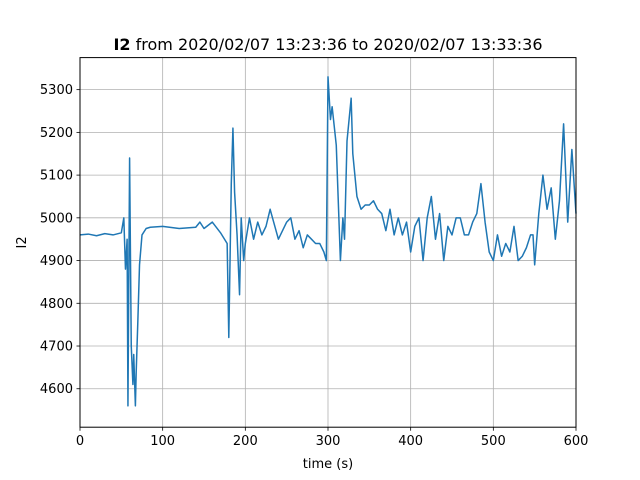 The image size is (640, 480). I want to click on y-tick-label: 4700, so click(56, 347).